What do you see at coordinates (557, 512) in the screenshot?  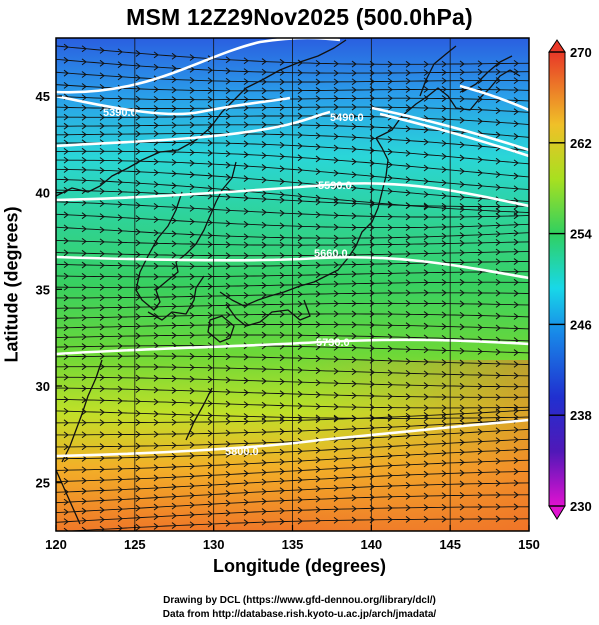 I see `colorbar-min-arrow` at bounding box center [557, 512].